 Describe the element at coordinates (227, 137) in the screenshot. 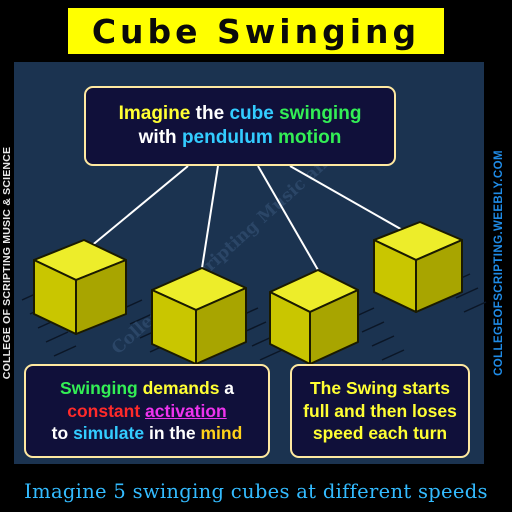

I see `word-pendulum: pendulum` at that location.